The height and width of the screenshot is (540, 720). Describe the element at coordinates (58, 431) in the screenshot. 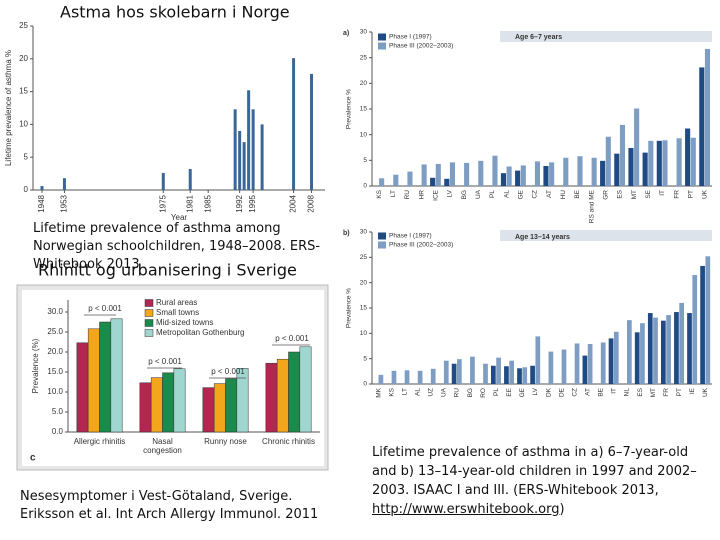

I see `y-tick-label: 0.0` at that location.